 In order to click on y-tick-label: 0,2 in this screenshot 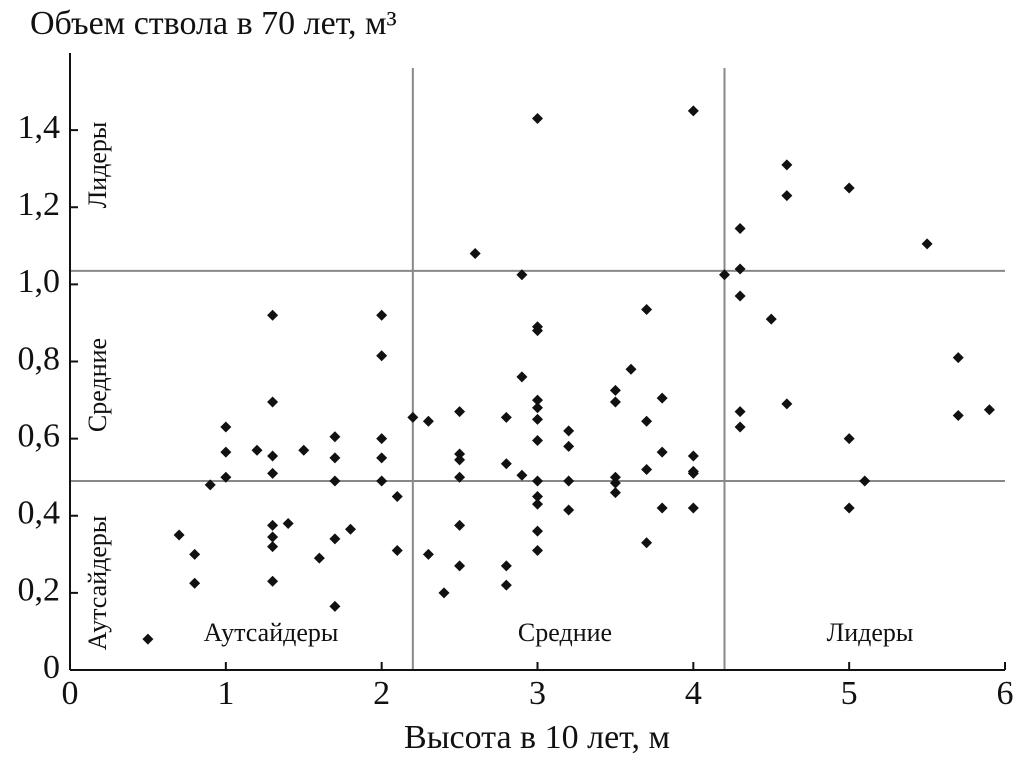, I will do `click(39, 590)`.